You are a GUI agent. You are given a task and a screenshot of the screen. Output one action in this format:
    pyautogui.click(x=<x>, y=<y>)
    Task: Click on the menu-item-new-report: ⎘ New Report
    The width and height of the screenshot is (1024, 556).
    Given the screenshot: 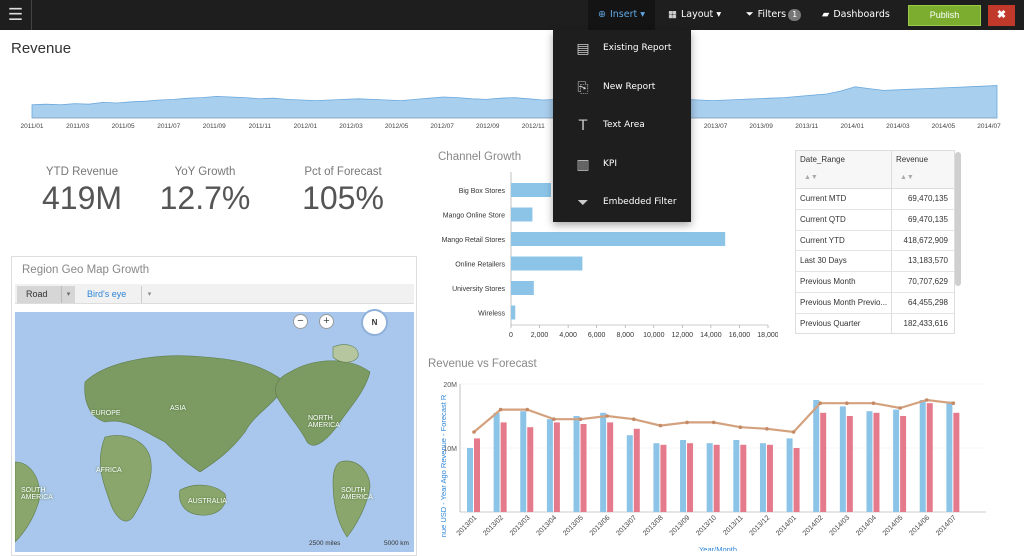 What is the action you would take?
    pyautogui.click(x=622, y=88)
    